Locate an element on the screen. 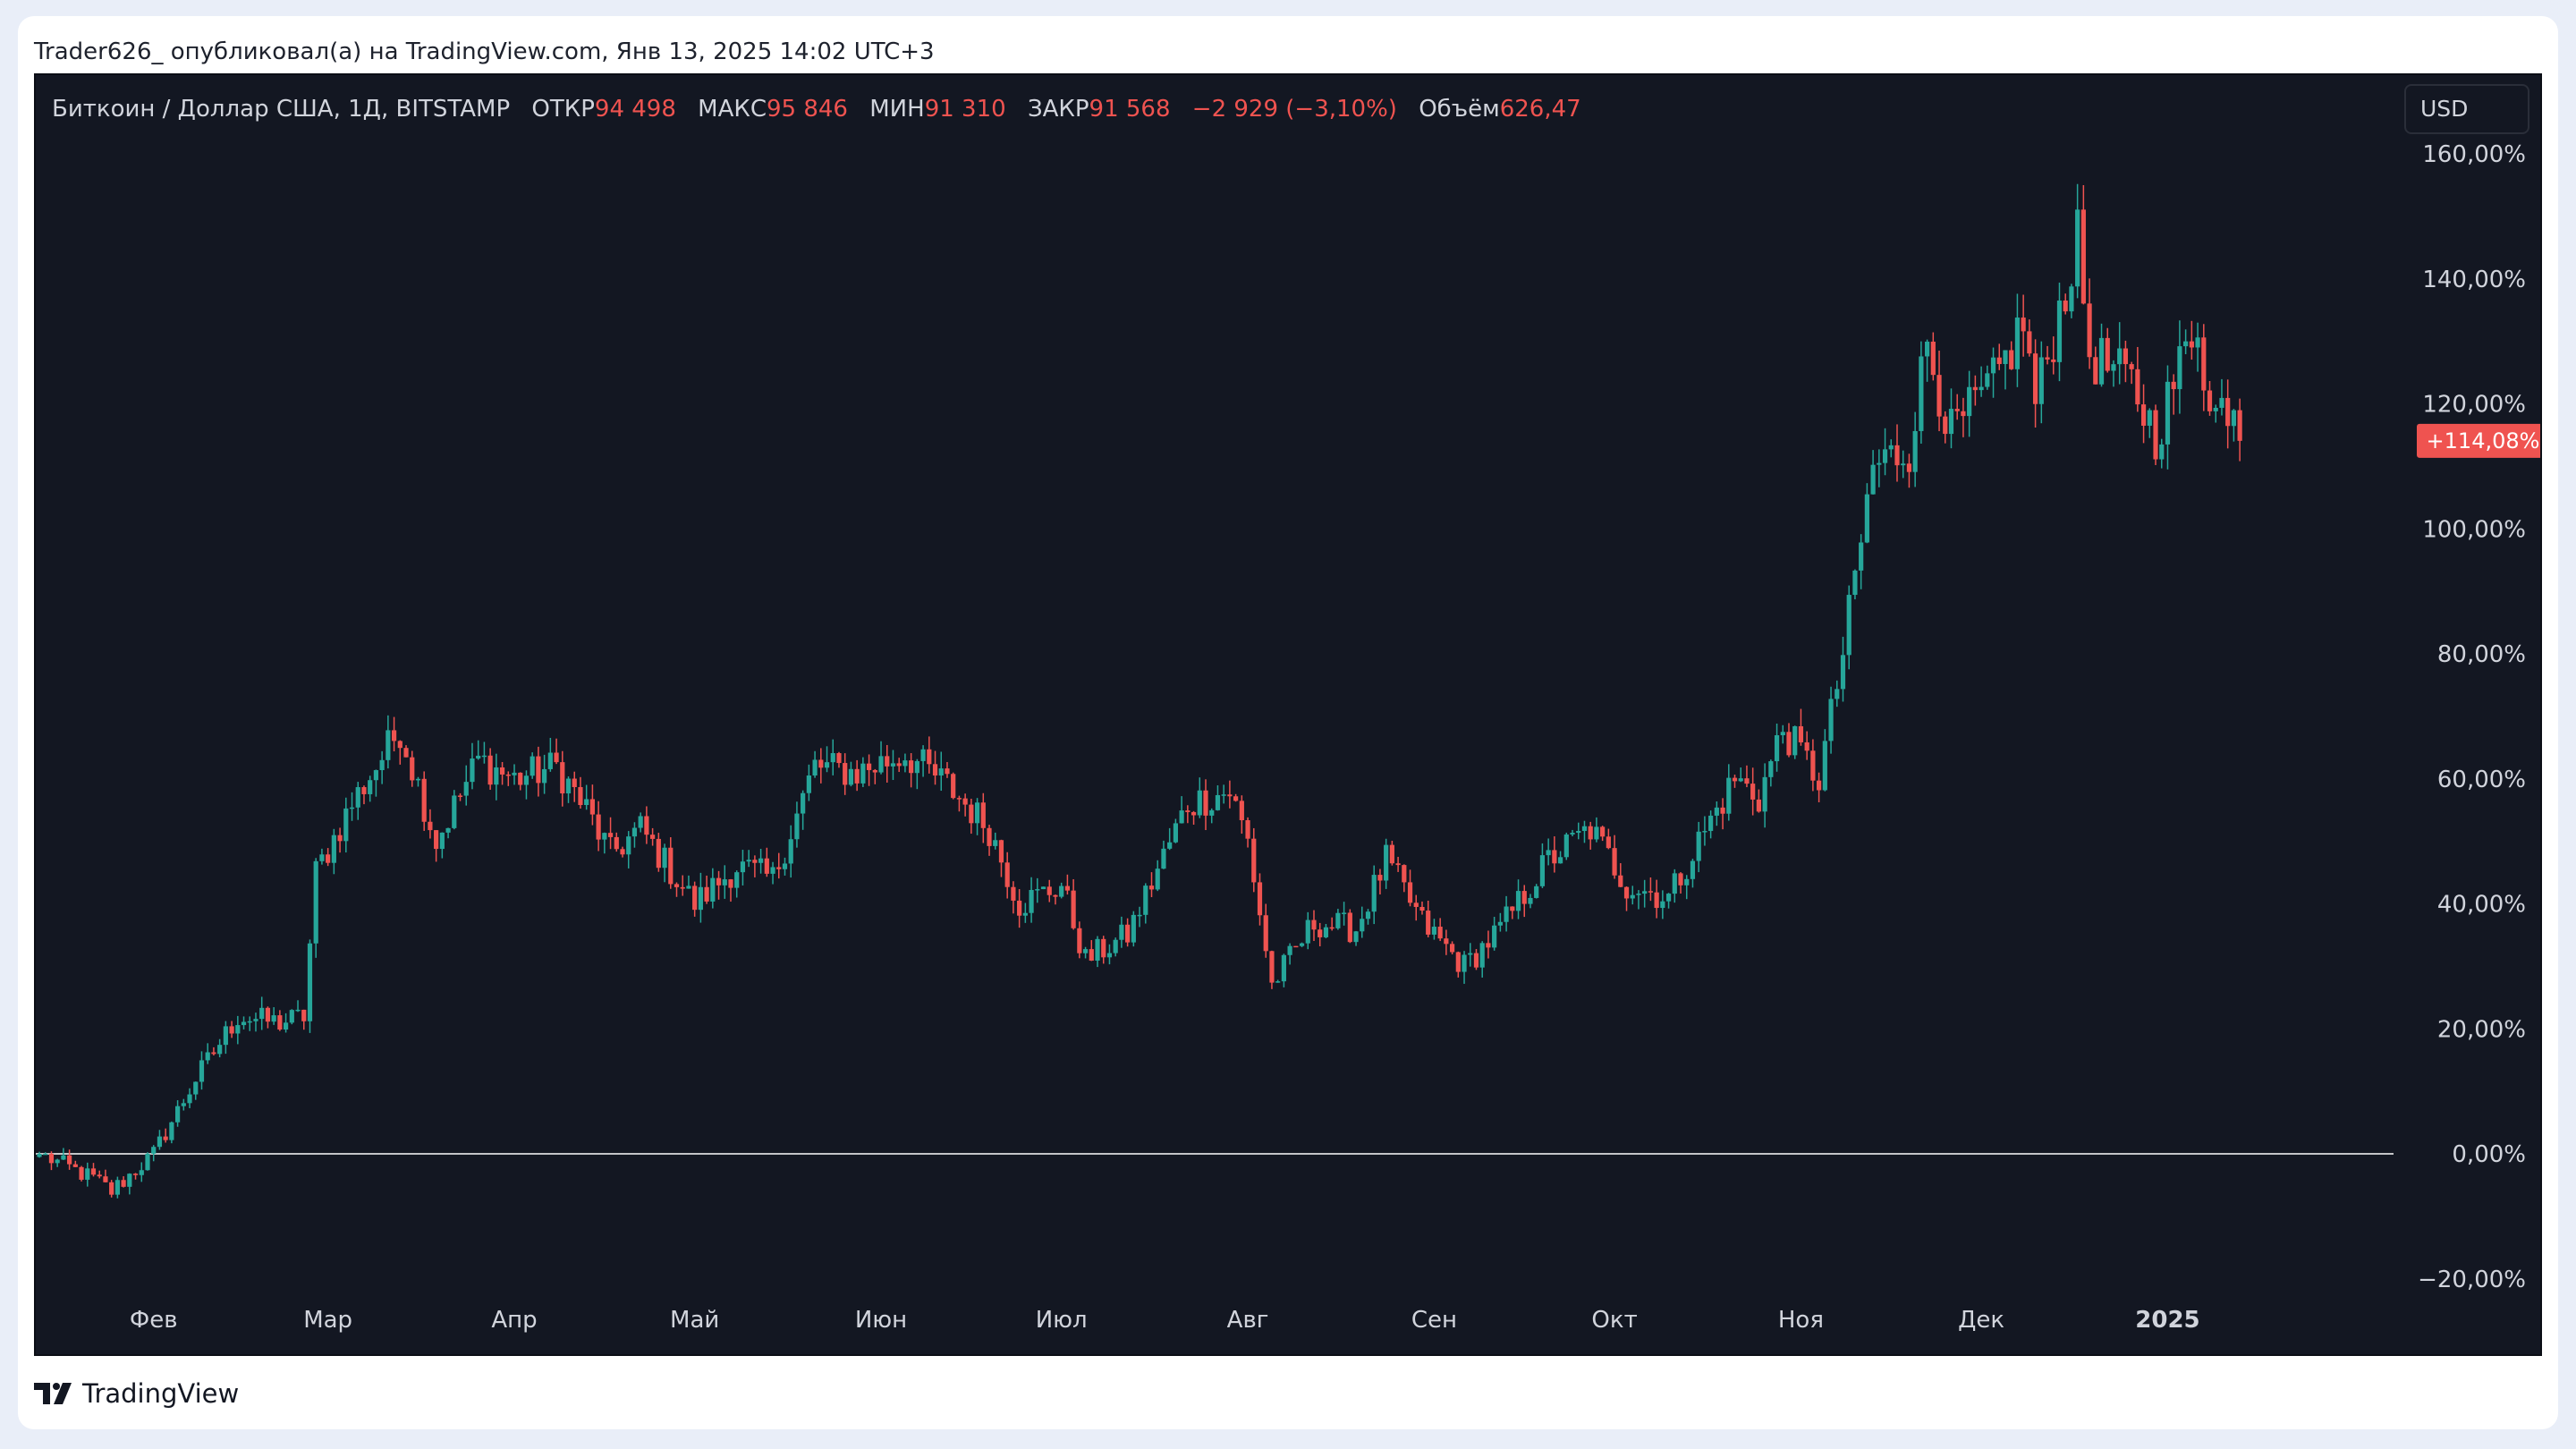  y-tick-label: 160,00% is located at coordinates (2474, 154).